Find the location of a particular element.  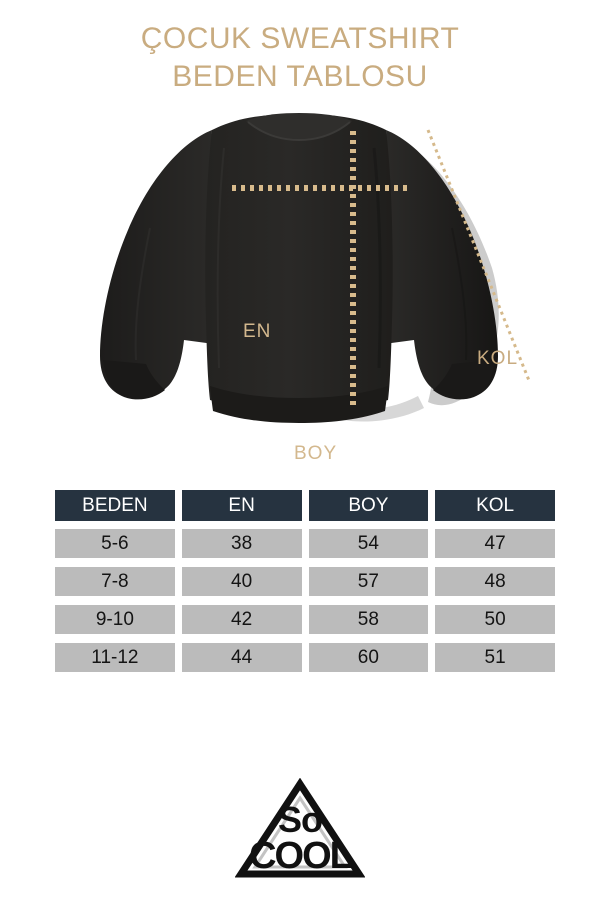

page-title: ÇOCUK SWEATSHIRT BEDEN TABLOSU is located at coordinates (300, 58).